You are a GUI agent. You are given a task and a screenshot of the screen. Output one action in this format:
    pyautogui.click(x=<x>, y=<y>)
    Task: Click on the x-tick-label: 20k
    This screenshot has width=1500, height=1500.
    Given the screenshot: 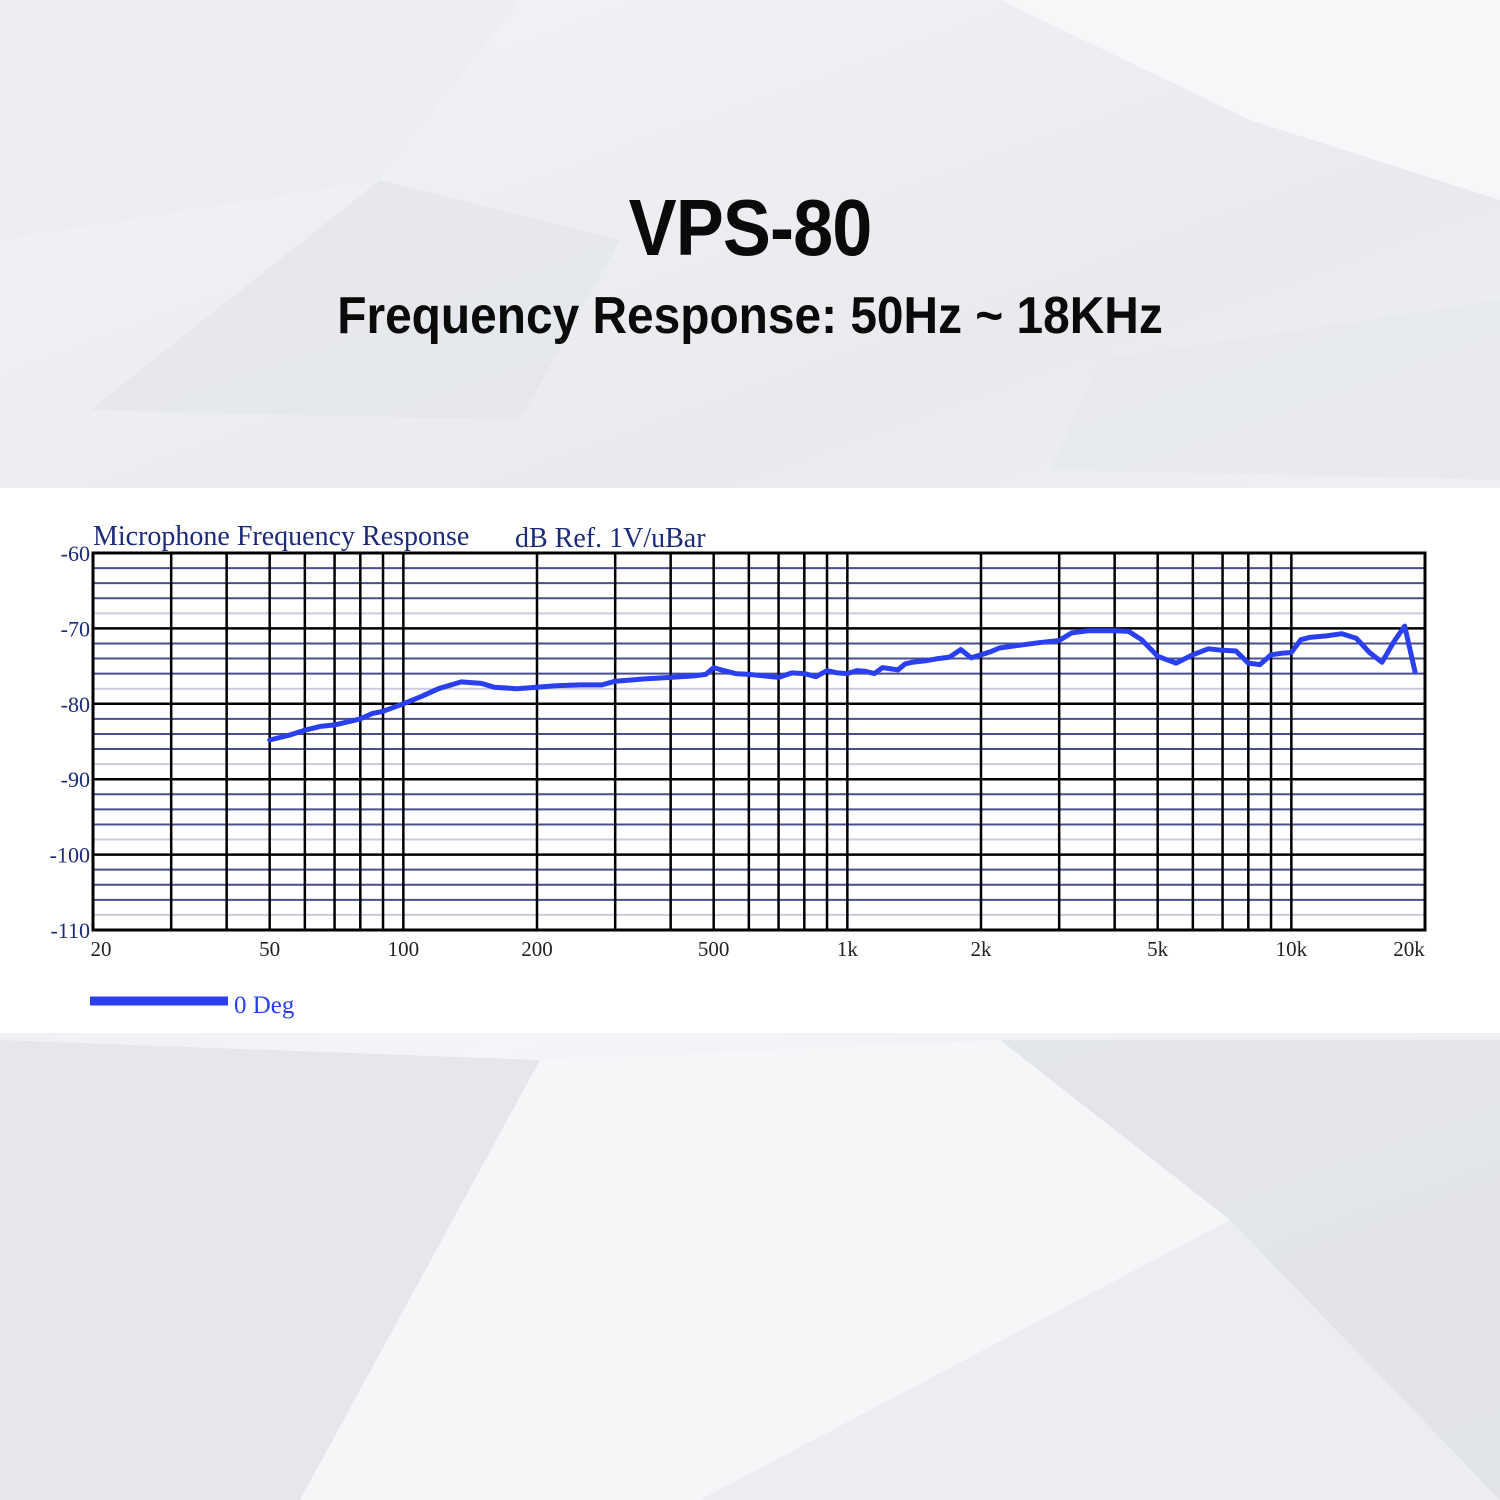 What is the action you would take?
    pyautogui.click(x=1409, y=949)
    